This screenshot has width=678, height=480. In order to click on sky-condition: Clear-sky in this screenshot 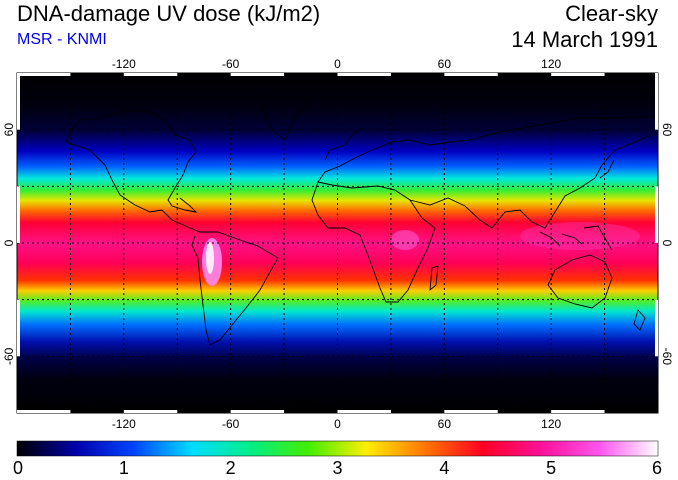, I will do `click(611, 13)`.